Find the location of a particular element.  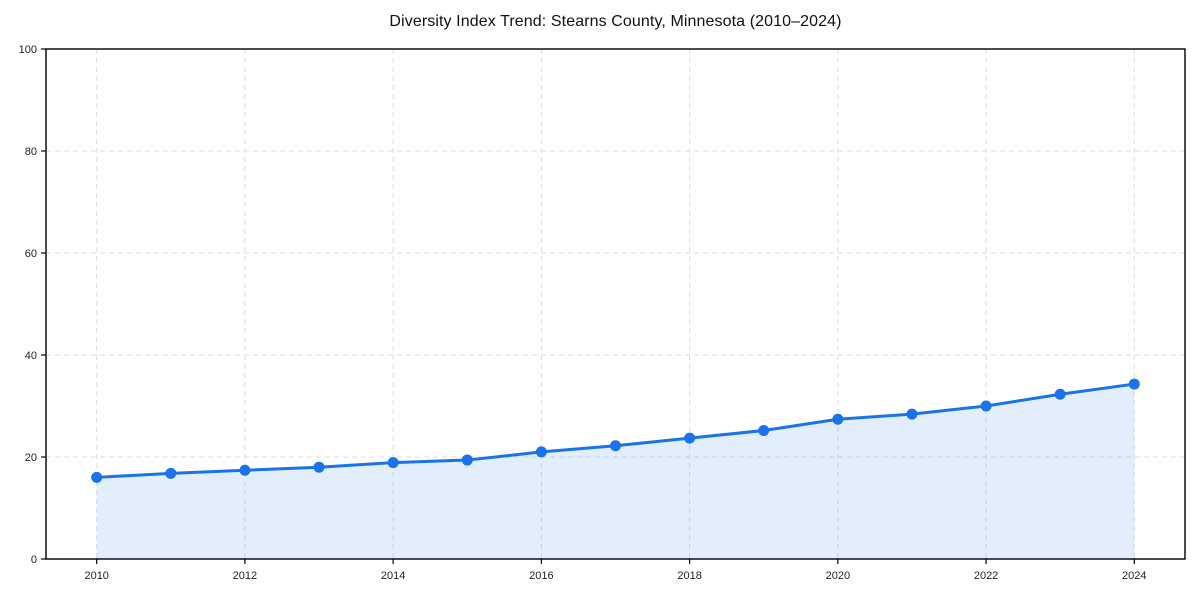

y-axis-tick-label: 40 is located at coordinates (31, 356).